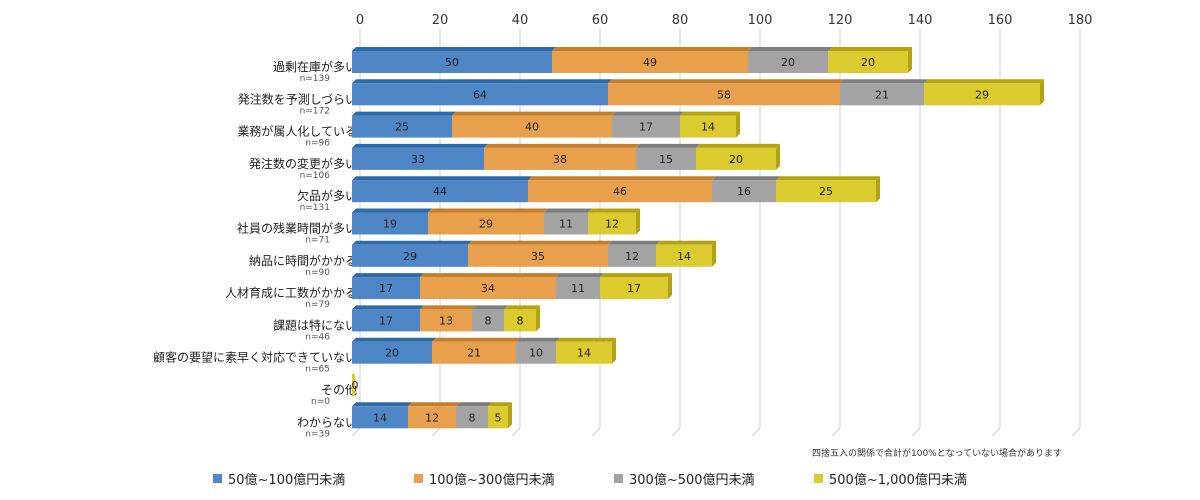  What do you see at coordinates (317, 144) in the screenshot?
I see `category-n-label: n=96` at bounding box center [317, 144].